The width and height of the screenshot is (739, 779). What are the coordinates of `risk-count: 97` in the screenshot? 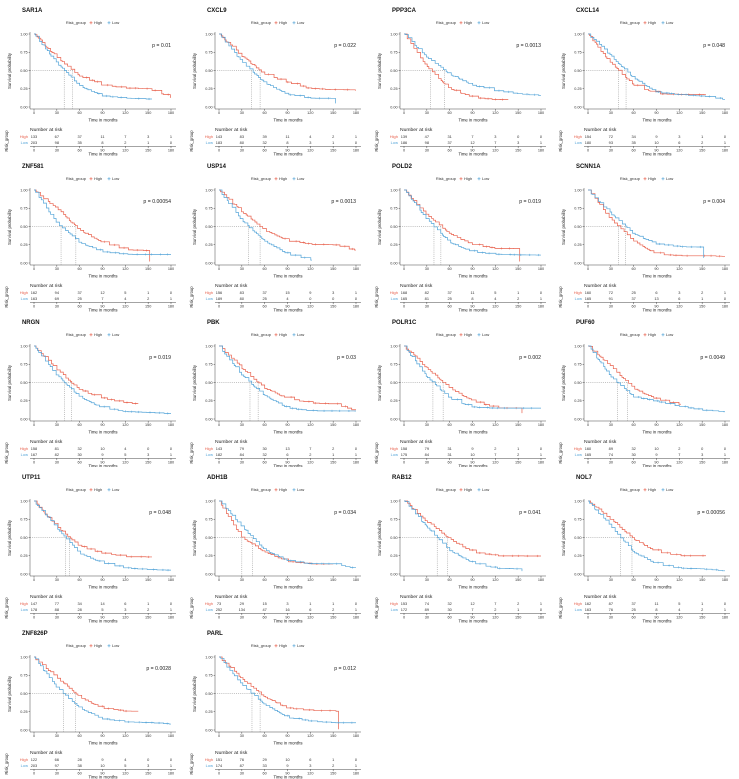 It's located at (57, 765).